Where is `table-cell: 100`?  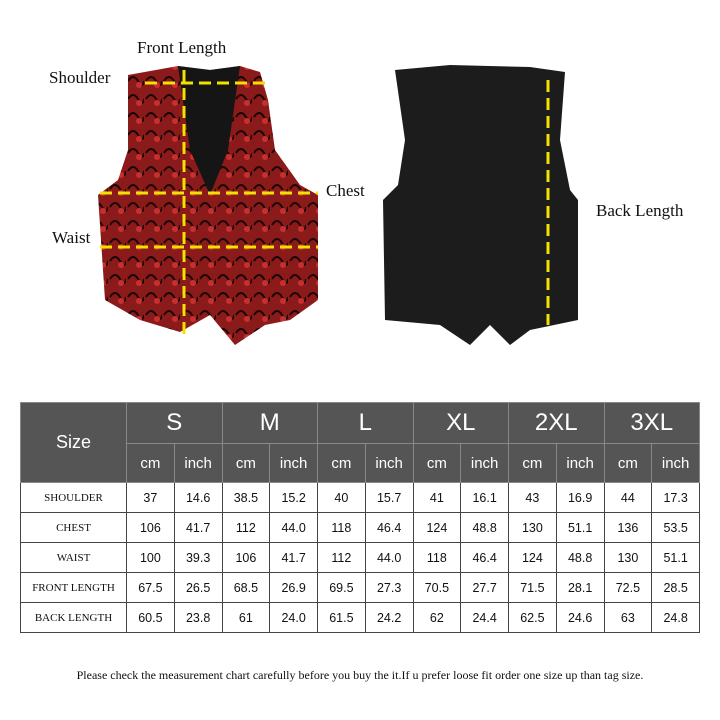
table-cell: 100 is located at coordinates (150, 557).